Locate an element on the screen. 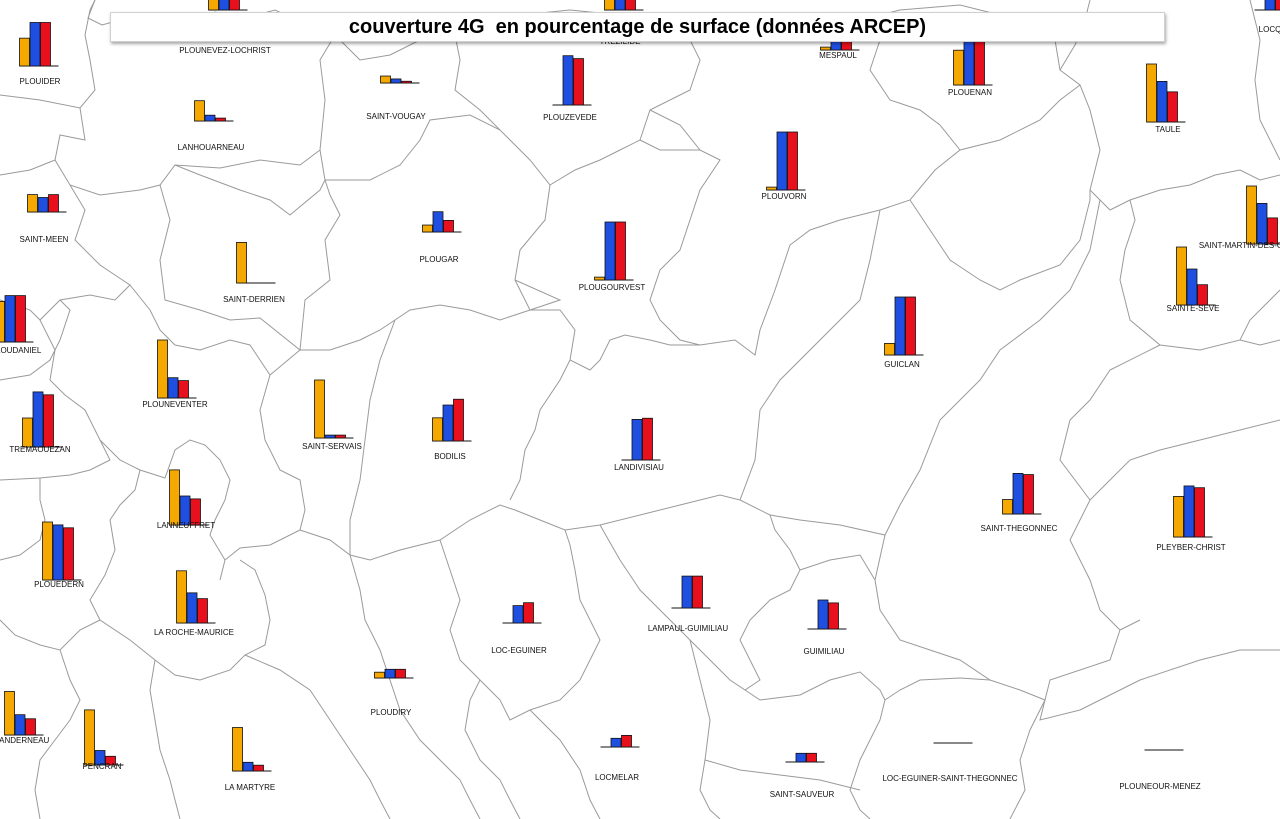 The width and height of the screenshot is (1280, 819). commune-chart: GUICLAN is located at coordinates (904, 332).